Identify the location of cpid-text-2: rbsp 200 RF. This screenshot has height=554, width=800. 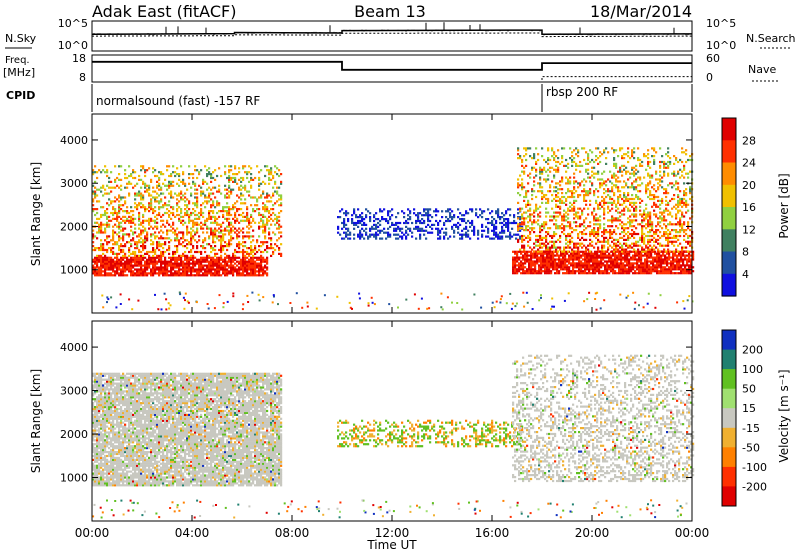
(582, 92).